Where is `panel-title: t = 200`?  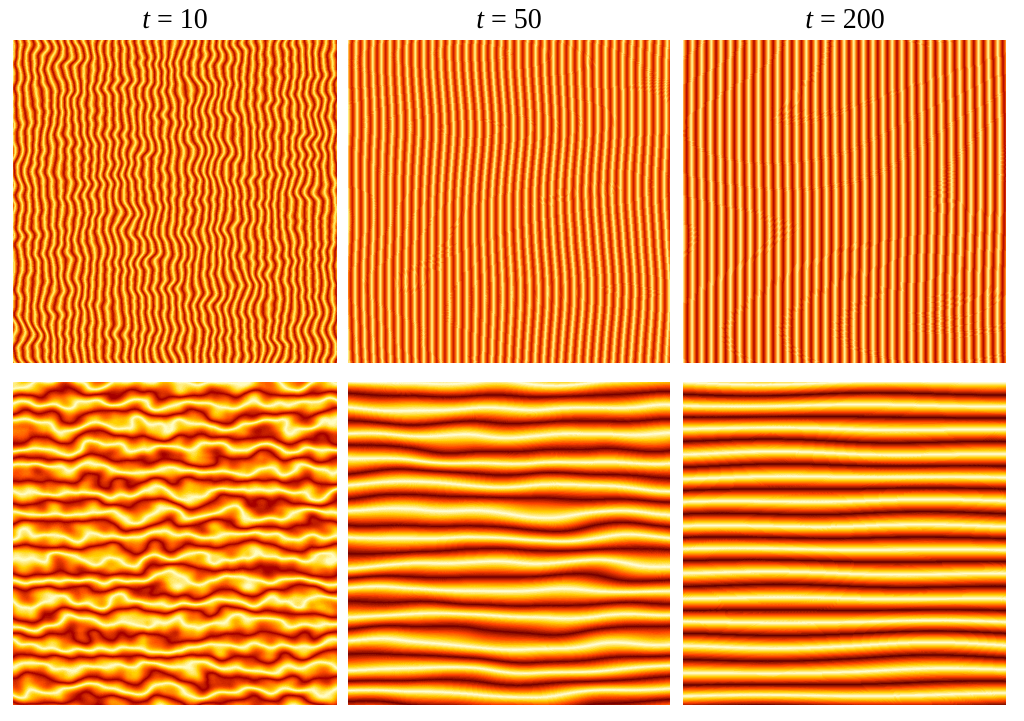
panel-title: t = 200 is located at coordinates (845, 19).